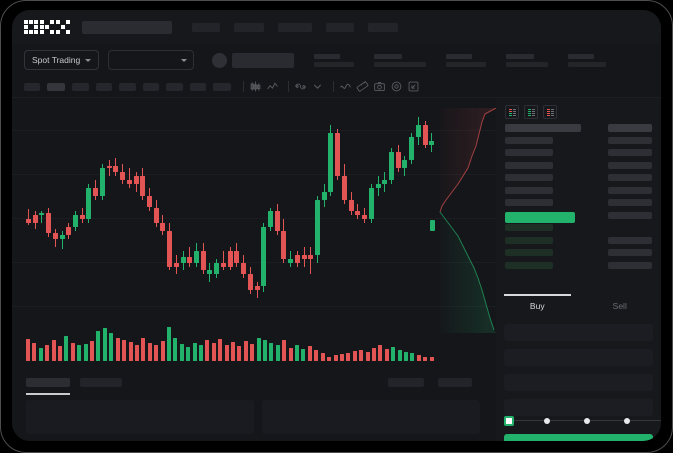 The height and width of the screenshot is (453, 673). Describe the element at coordinates (31, 27) in the screenshot. I see `logo-glyph-o` at that location.